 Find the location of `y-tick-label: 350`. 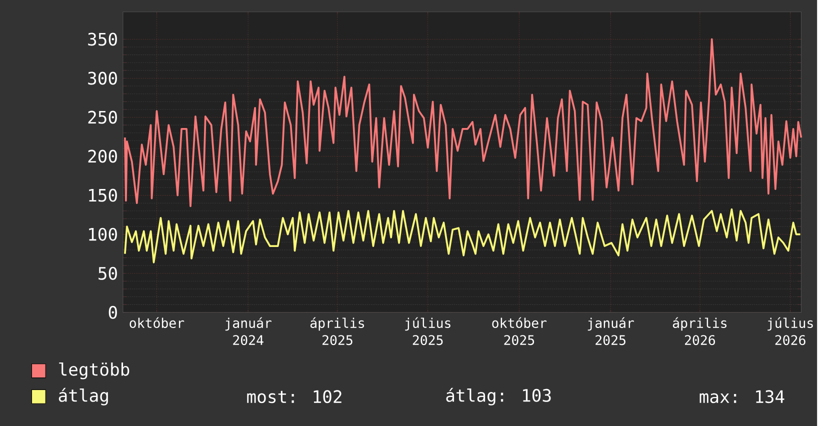

y-tick-label: 350 is located at coordinates (102, 39).